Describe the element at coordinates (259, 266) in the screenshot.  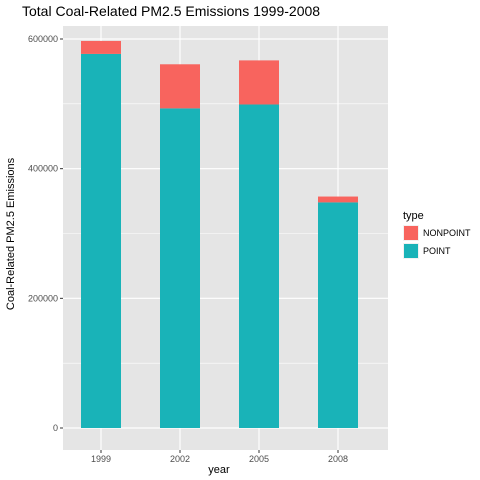
I see `bar-point-2005` at that location.